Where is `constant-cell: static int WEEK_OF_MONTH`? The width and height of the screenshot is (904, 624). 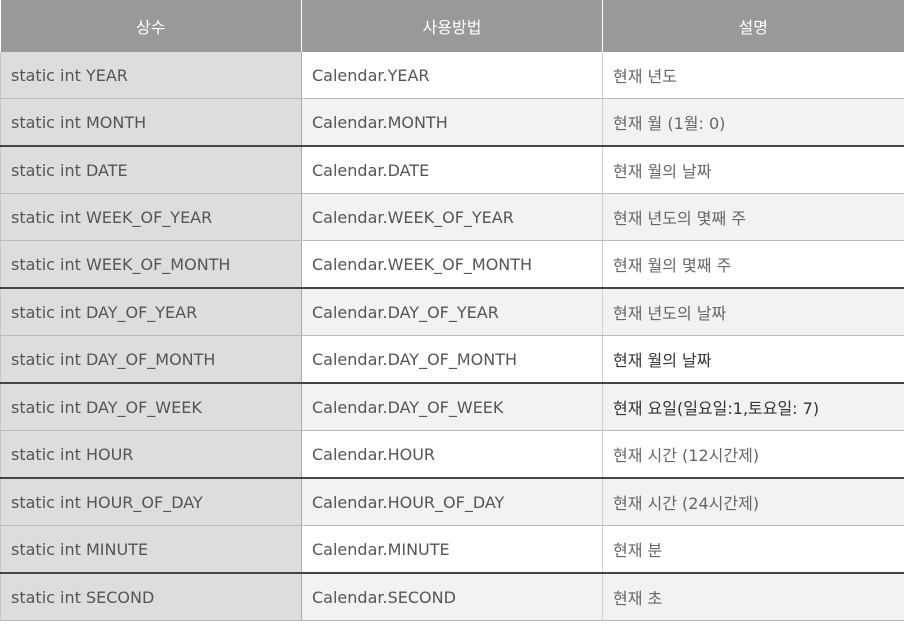
constant-cell: static int WEEK_OF_MONTH is located at coordinates (151, 264).